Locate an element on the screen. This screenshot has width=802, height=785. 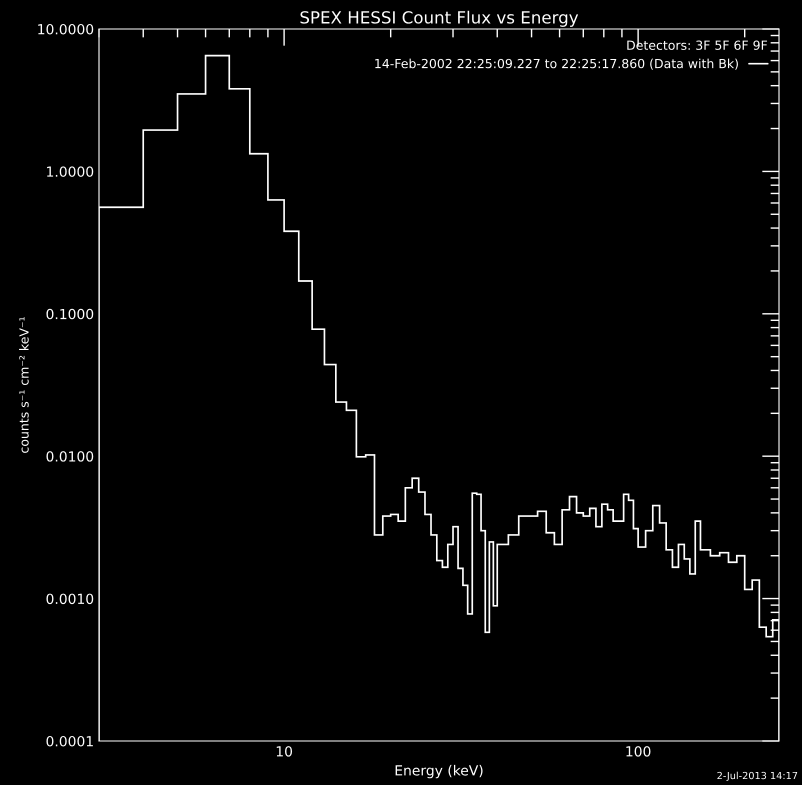
chart-title: SPEX HESSI Count Flux vs Energy is located at coordinates (439, 18).